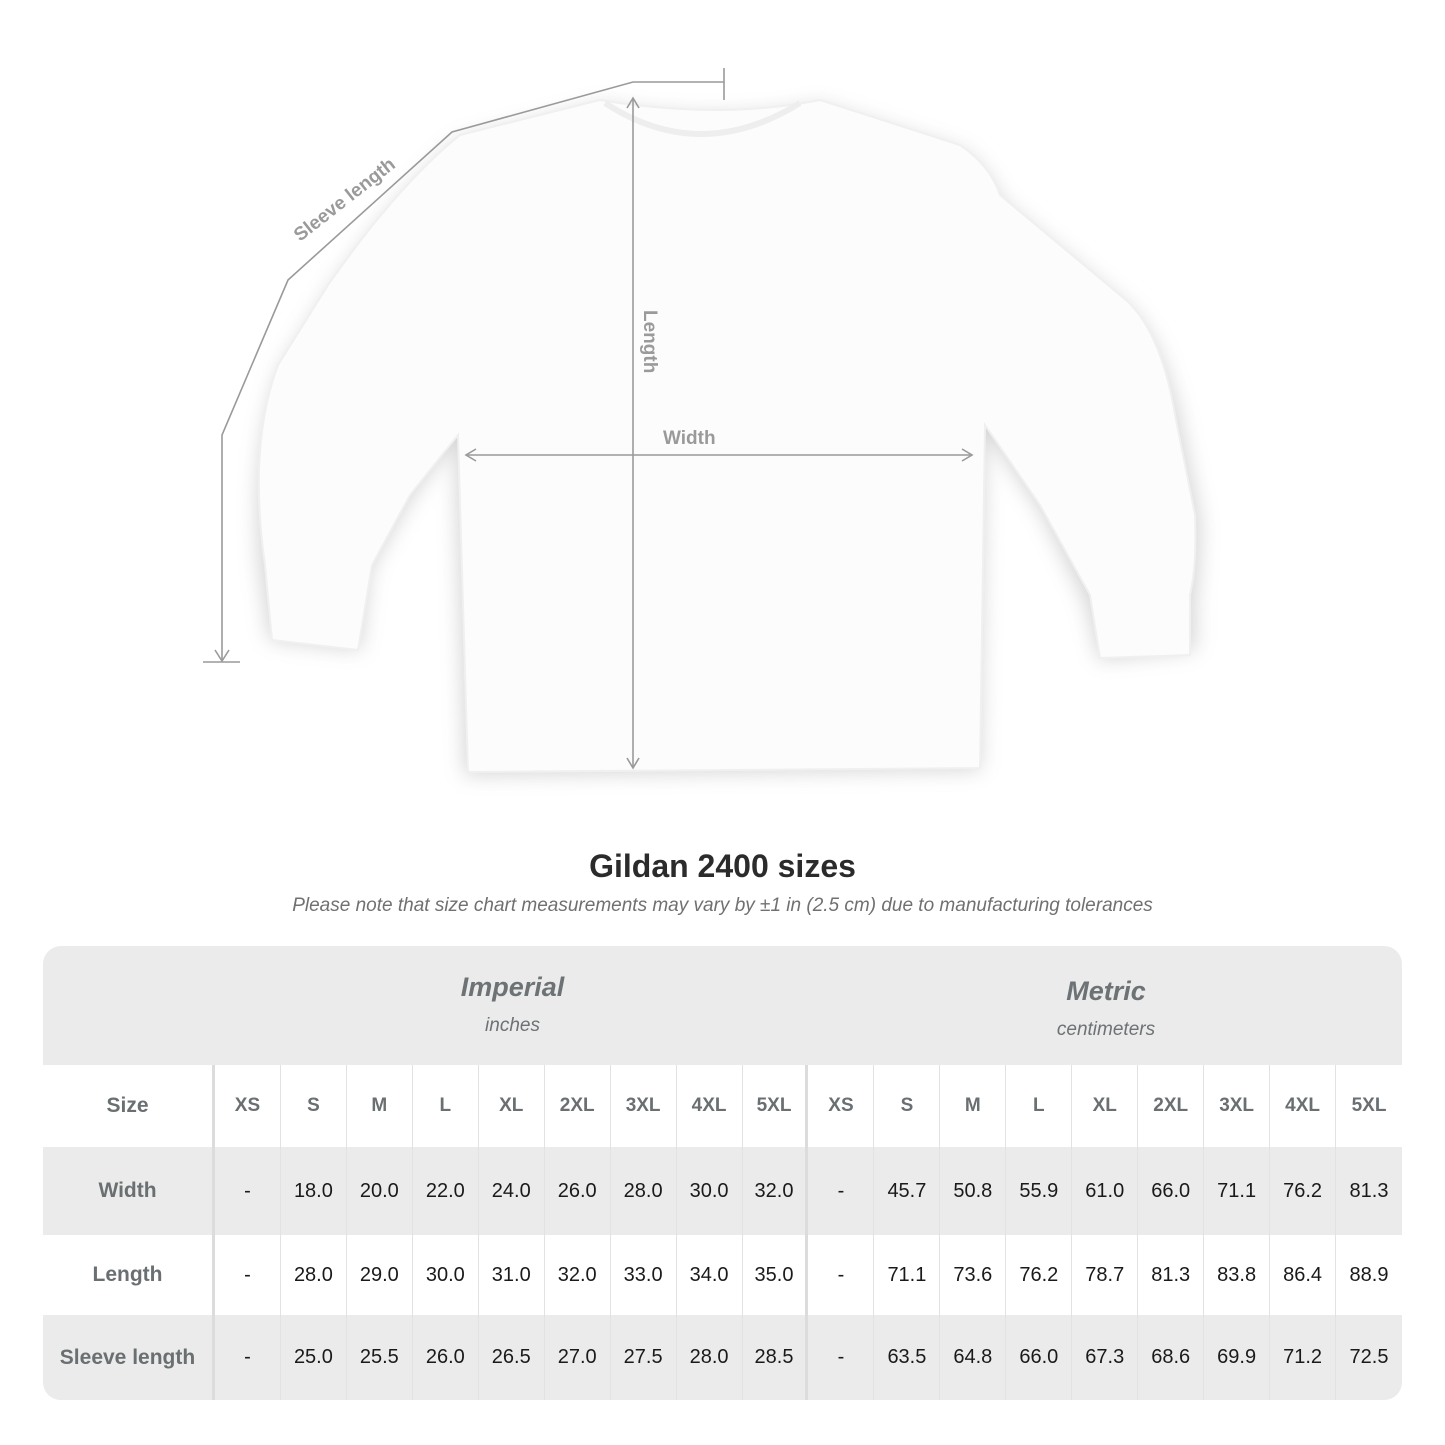 This screenshot has width=1445, height=1445. What do you see at coordinates (512, 987) in the screenshot?
I see `imperial-name: Imperial` at bounding box center [512, 987].